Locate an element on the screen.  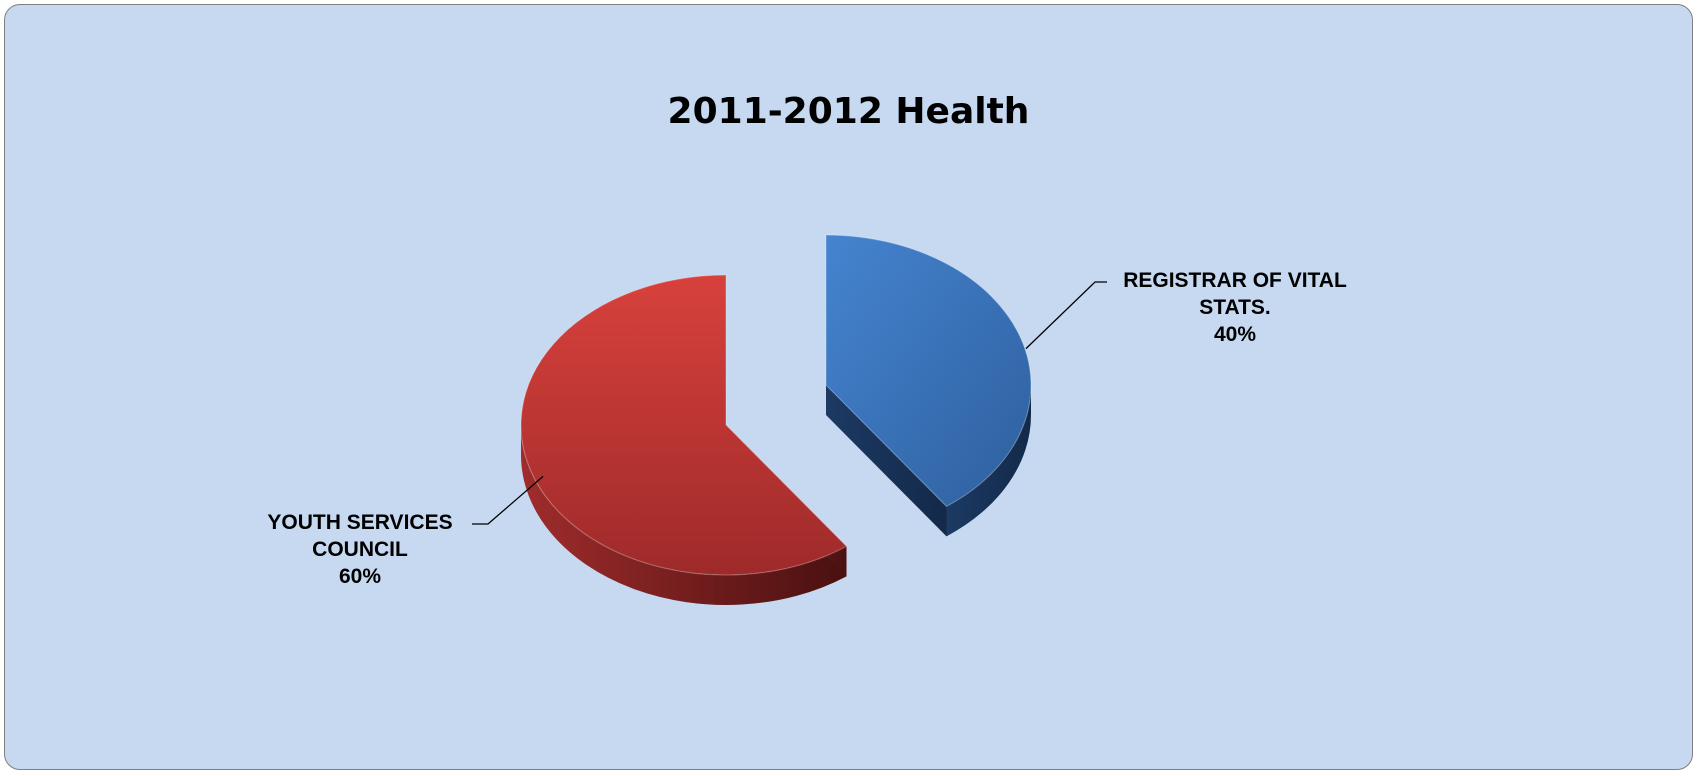
leader-line-registrar is located at coordinates (1066, 315).